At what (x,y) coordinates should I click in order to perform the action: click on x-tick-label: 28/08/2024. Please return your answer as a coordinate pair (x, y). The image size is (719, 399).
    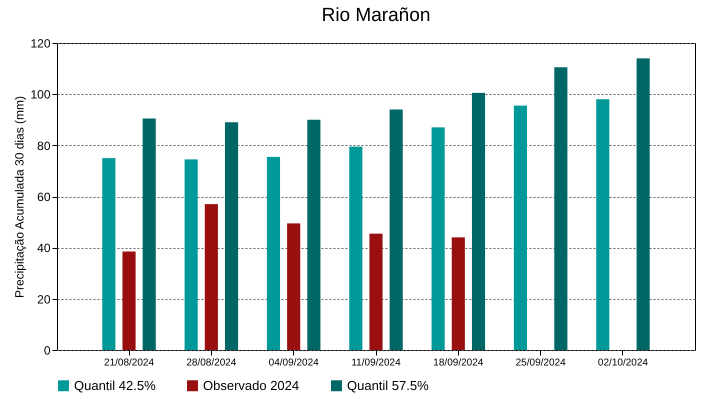
    Looking at the image, I should click on (211, 363).